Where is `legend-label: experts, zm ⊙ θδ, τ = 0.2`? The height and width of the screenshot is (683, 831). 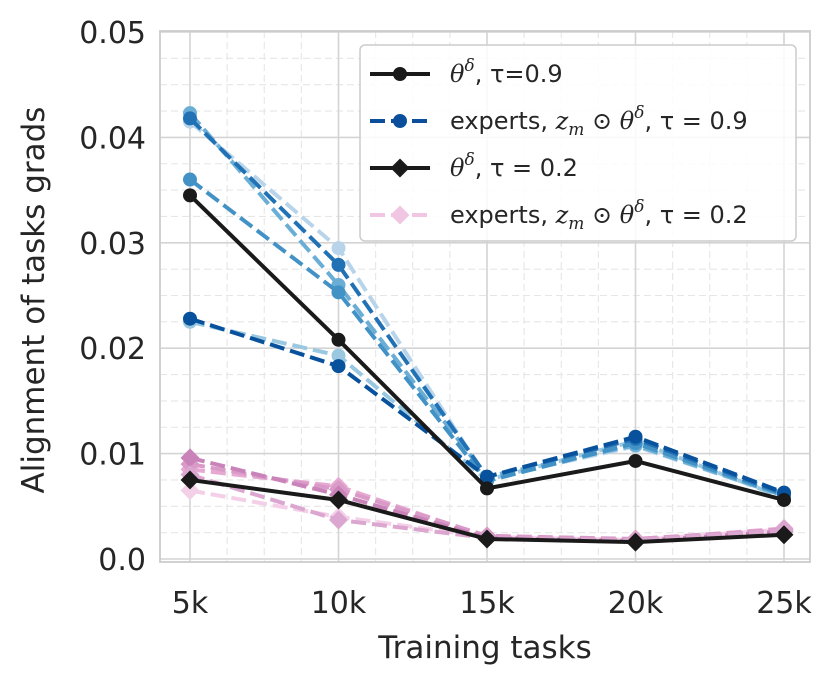 legend-label: experts, zm ⊙ θδ, τ = 0.2 is located at coordinates (599, 215).